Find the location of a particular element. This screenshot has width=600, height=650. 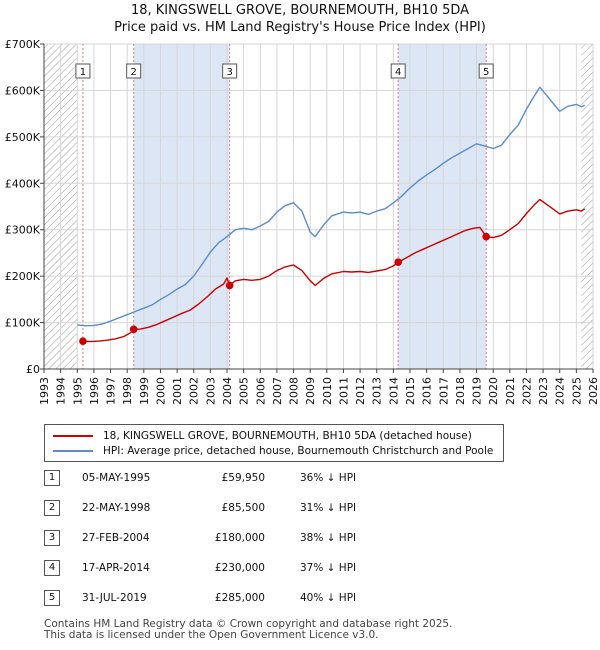

x-tick-label: 2024 is located at coordinates (560, 391).